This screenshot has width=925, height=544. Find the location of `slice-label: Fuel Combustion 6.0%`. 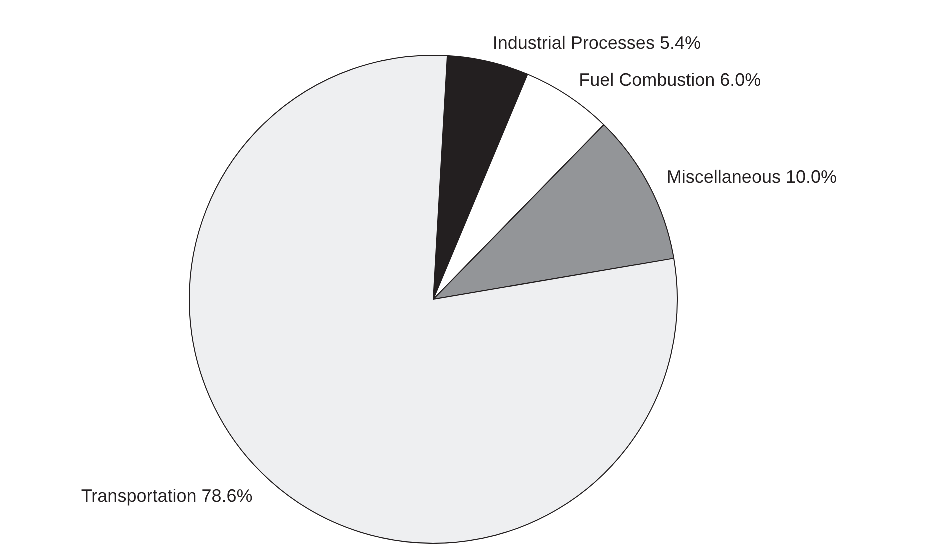

slice-label: Fuel Combustion 6.0% is located at coordinates (670, 80).